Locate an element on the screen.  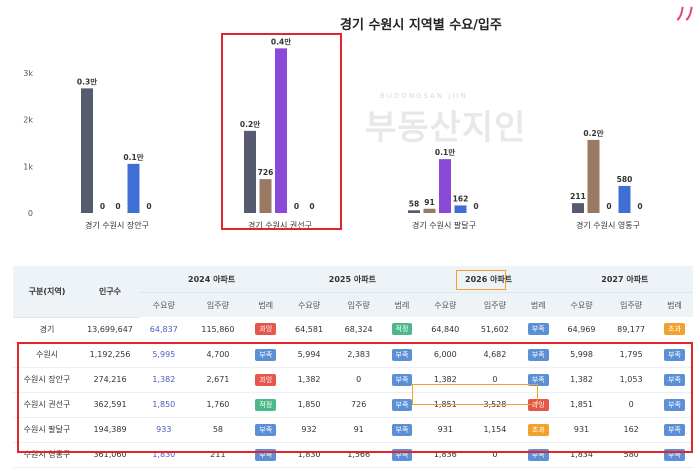
cell-supply: 89,177 is located at coordinates (631, 330).